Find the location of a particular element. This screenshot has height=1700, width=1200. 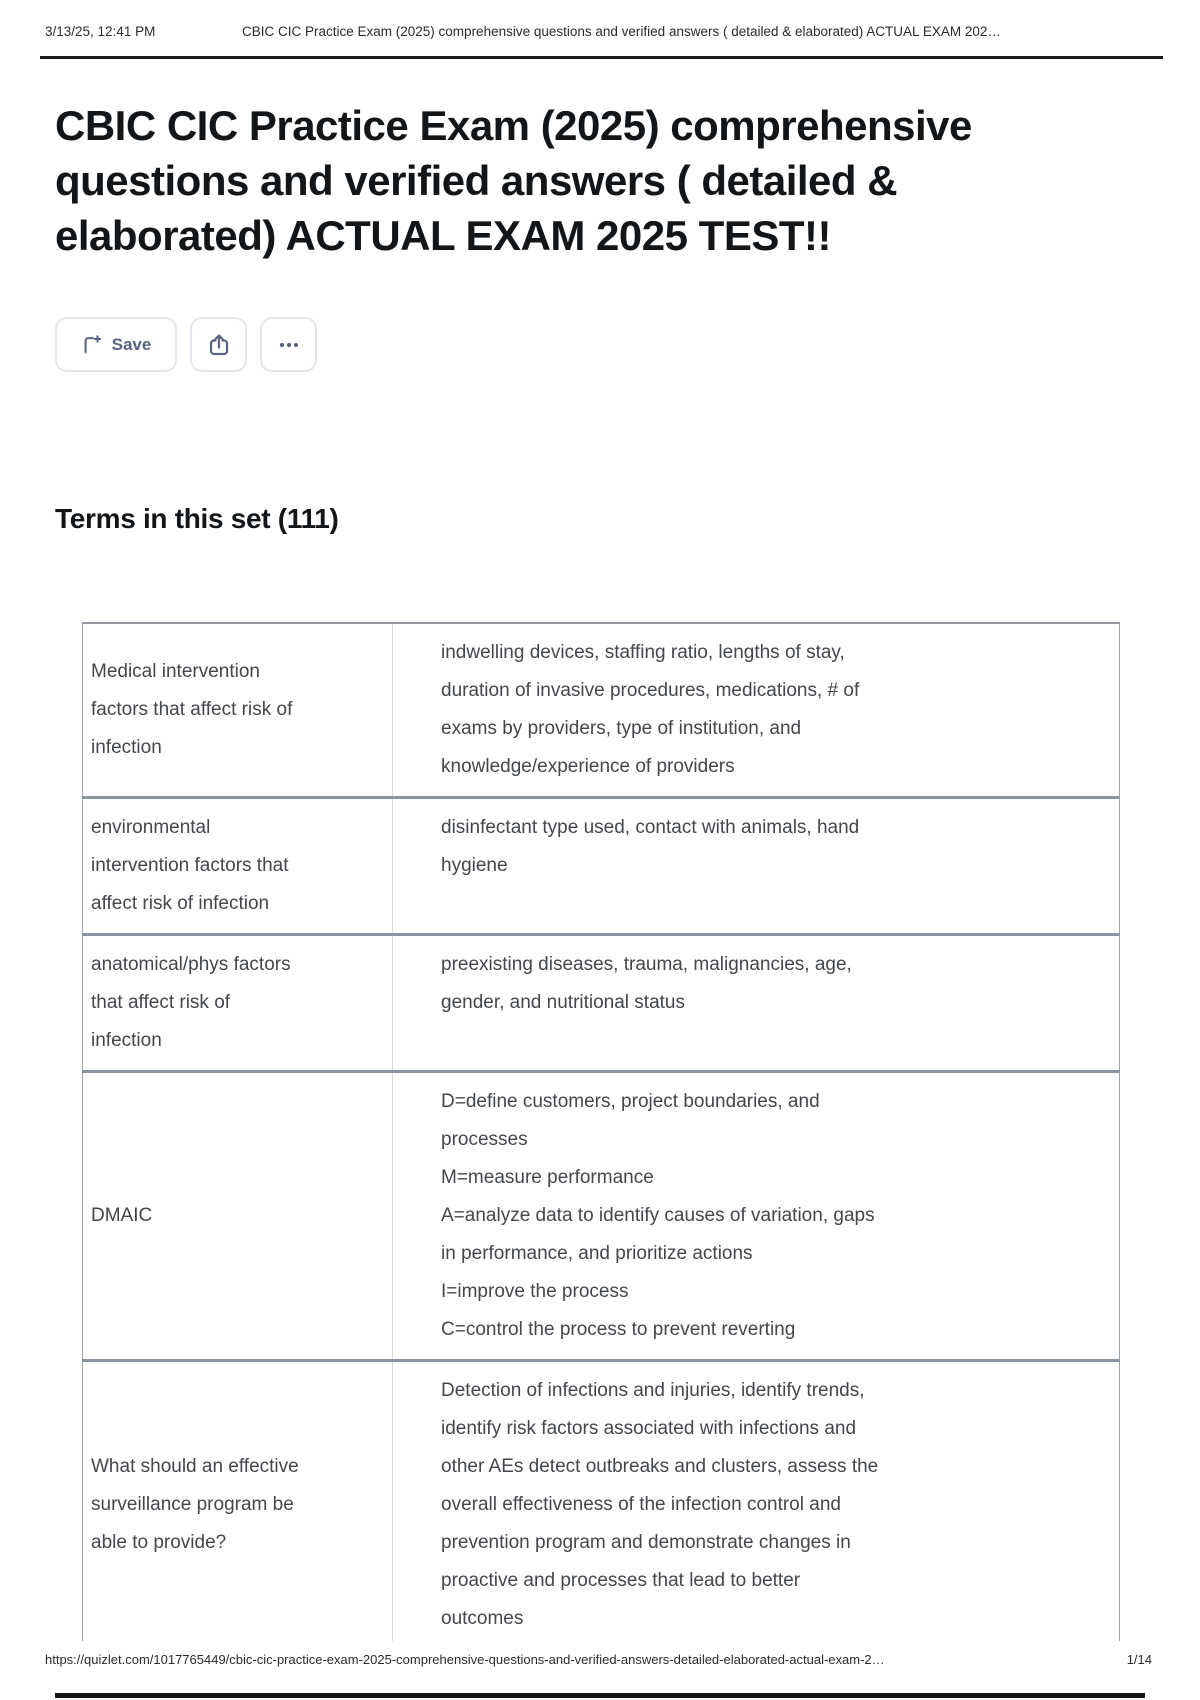

print-timestamp: 3/13/25, 12:41 PM is located at coordinates (100, 31).